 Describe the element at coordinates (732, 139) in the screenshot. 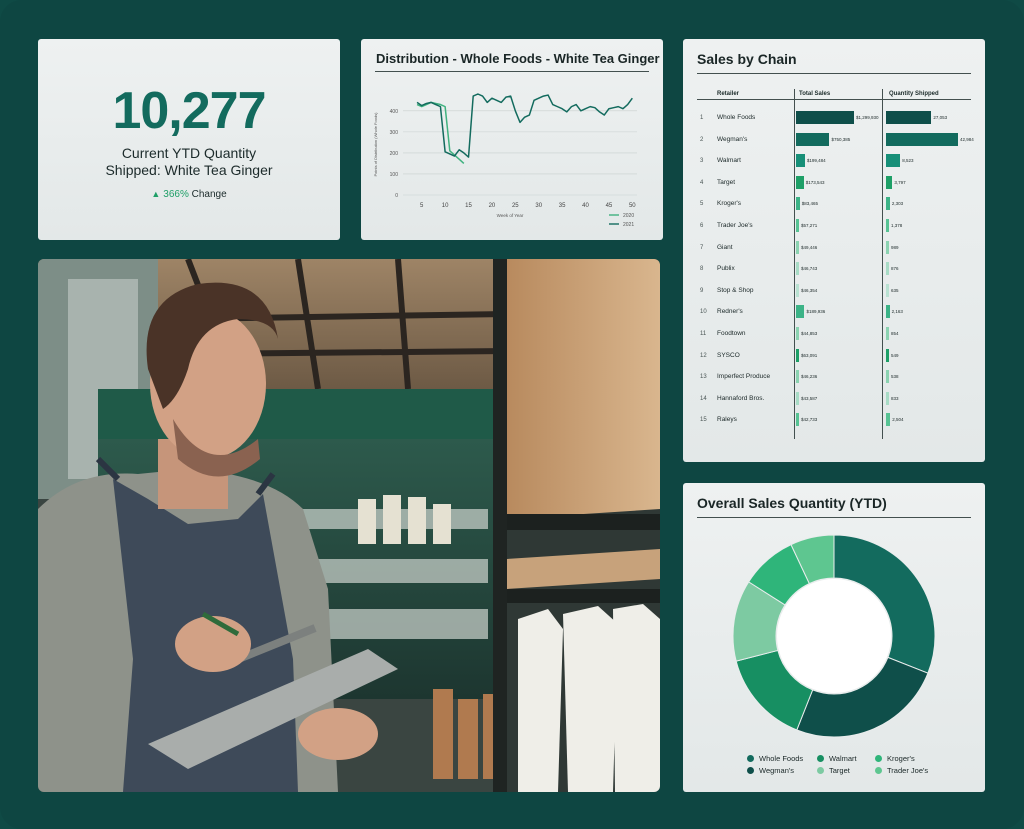

I see `row-retailer: Wegman's` at that location.